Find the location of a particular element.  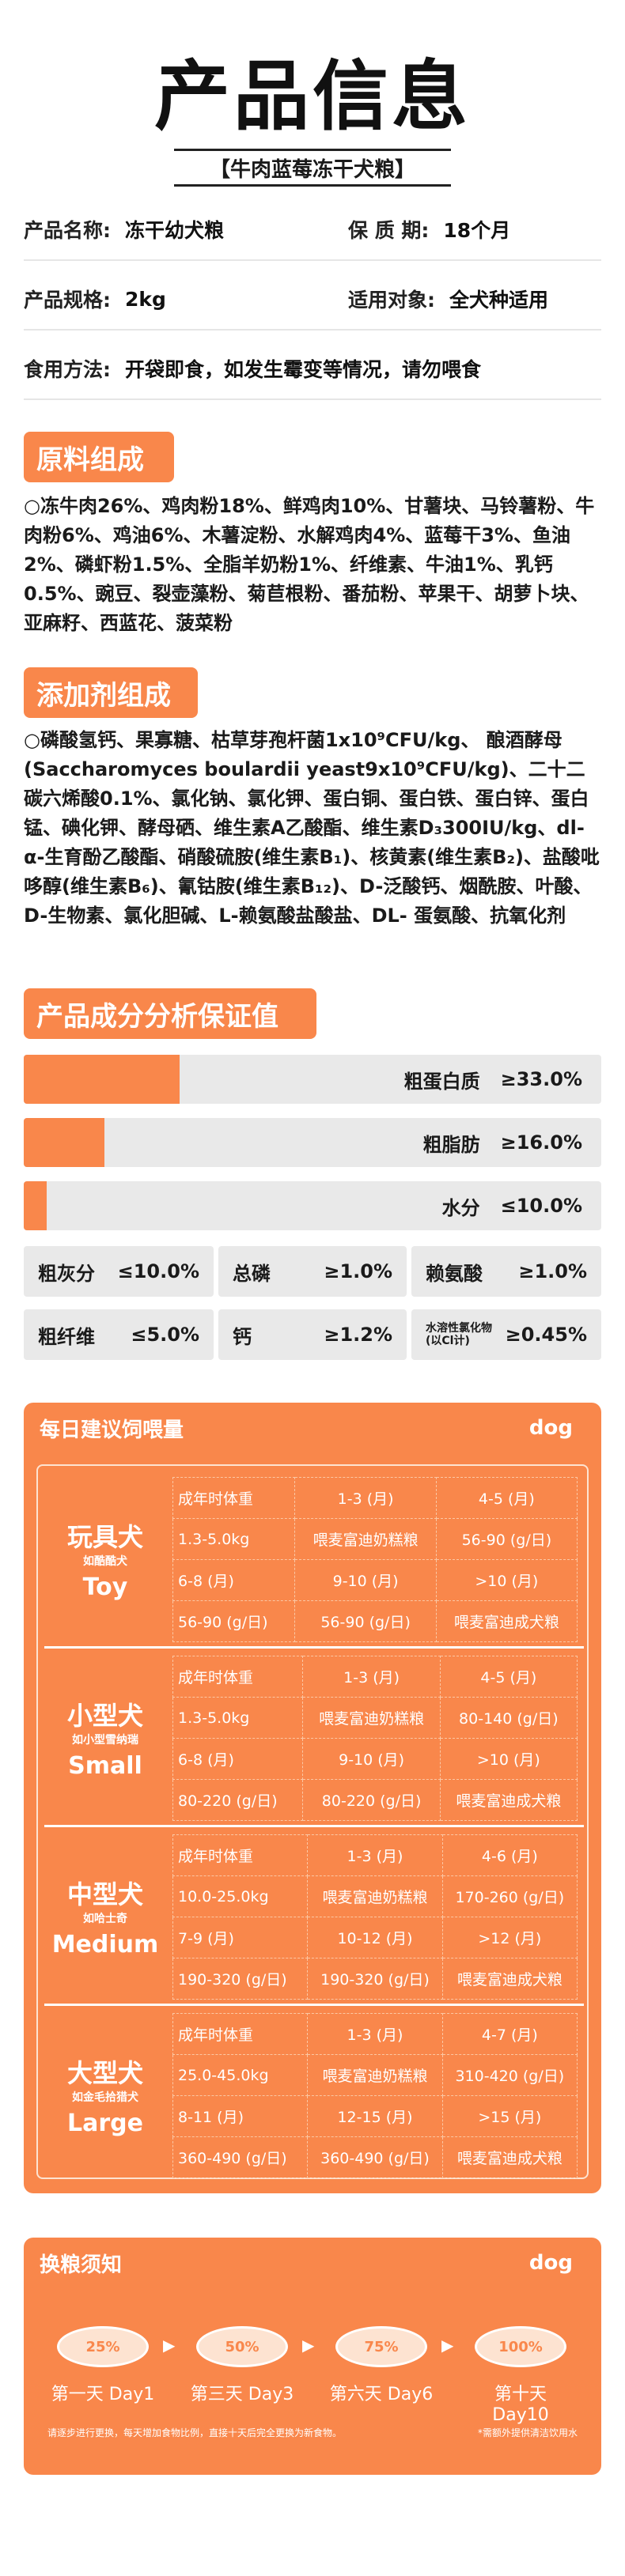

table-cell: 310-420 (g/日) is located at coordinates (509, 2075).